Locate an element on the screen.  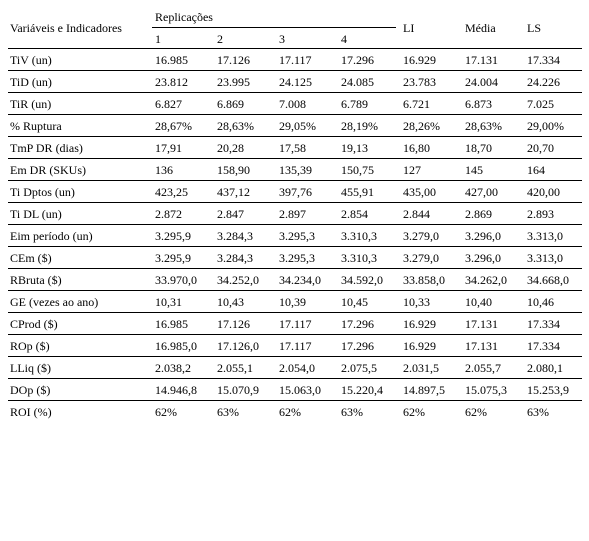
stat-header: Média is located at coordinates (480, 28).